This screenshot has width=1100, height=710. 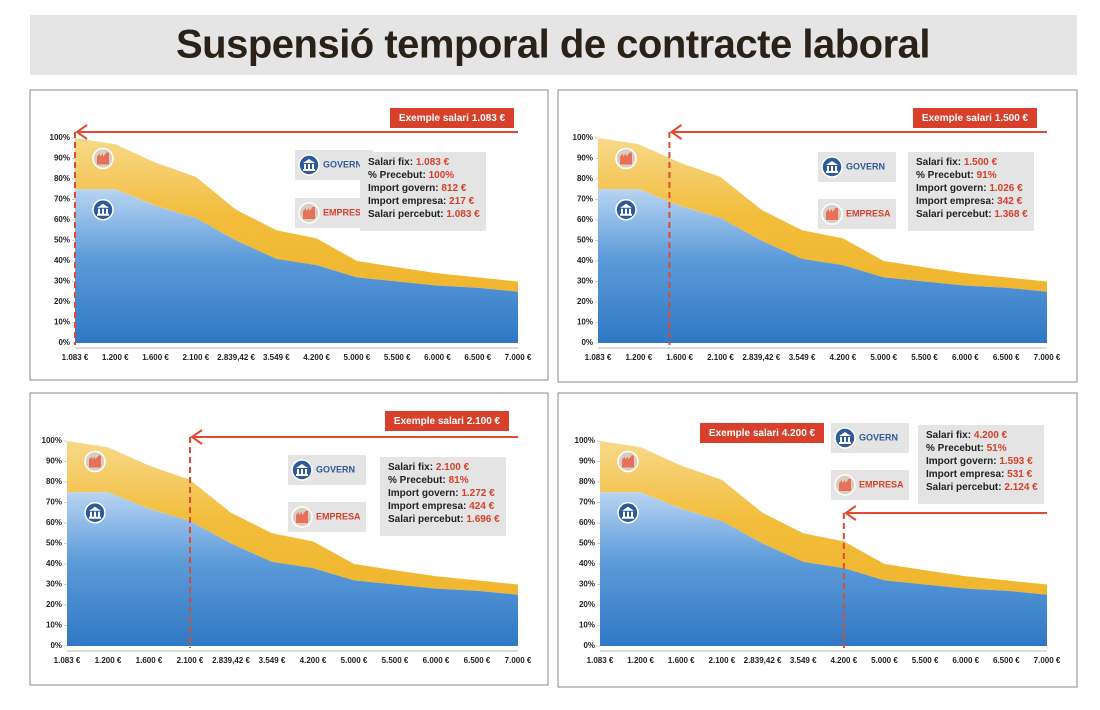 What do you see at coordinates (553, 45) in the screenshot?
I see `title: Suspensió temporal de contracte laboral` at bounding box center [553, 45].